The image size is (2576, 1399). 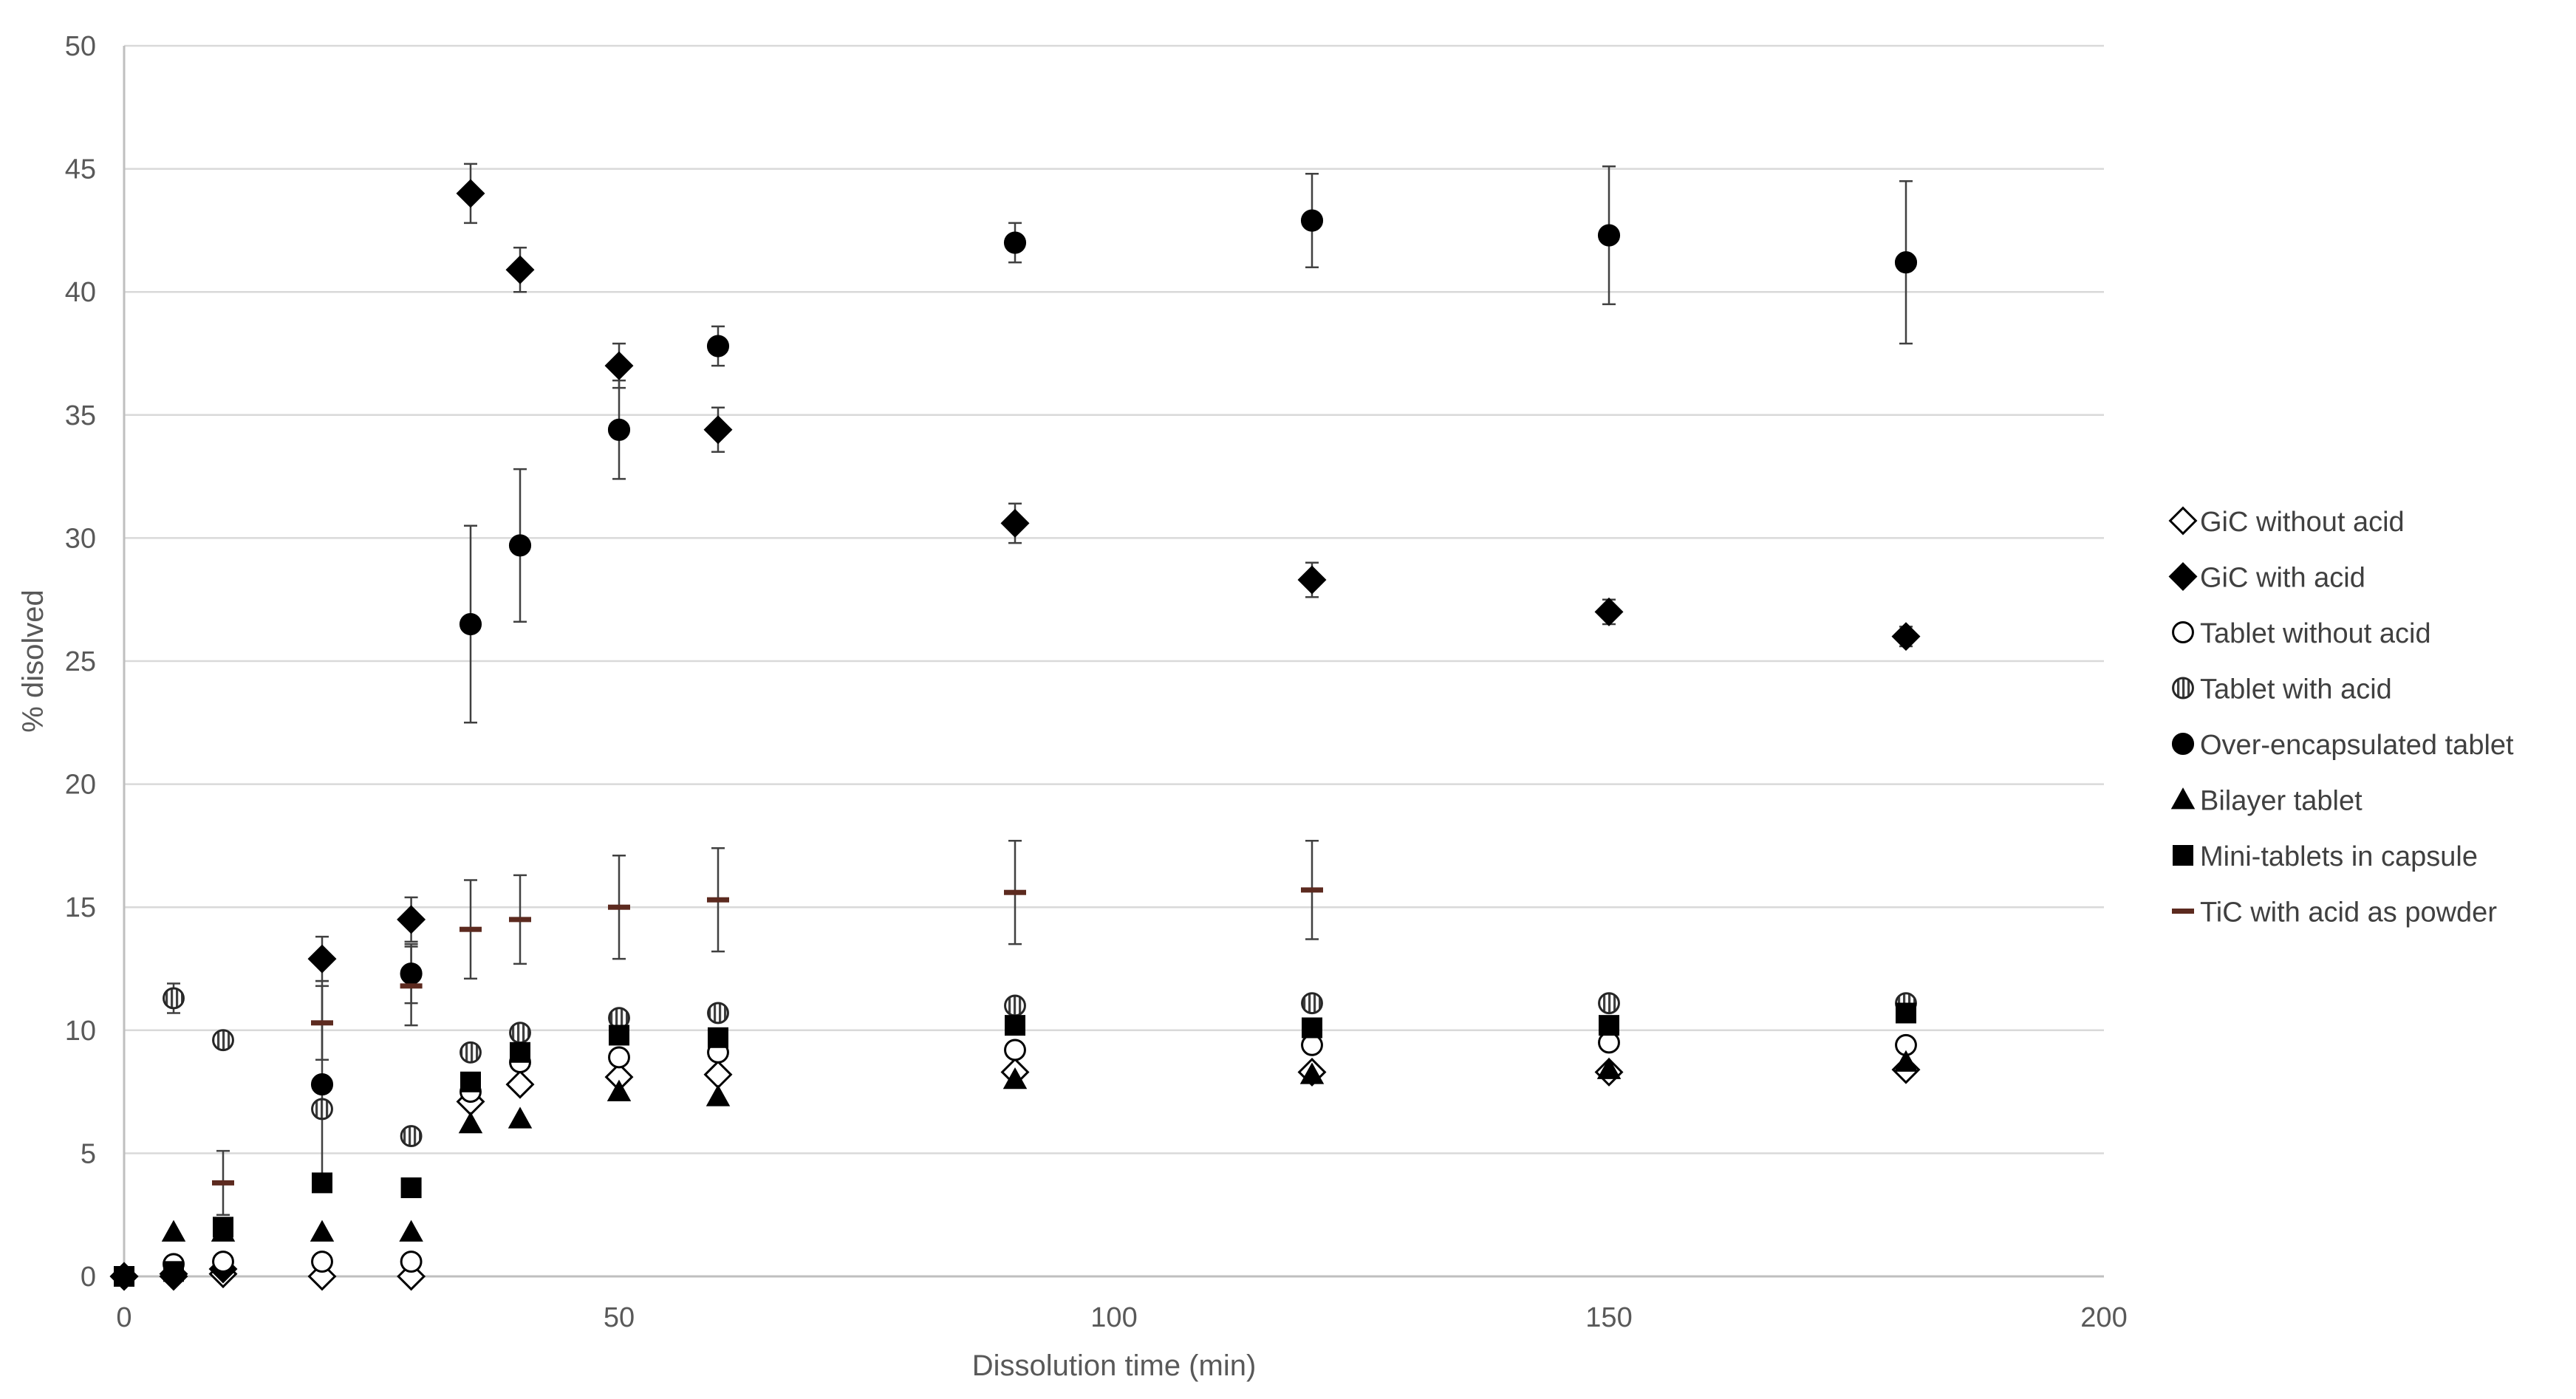 What do you see at coordinates (80, 1031) in the screenshot?
I see `y-tick-label: 10` at bounding box center [80, 1031].